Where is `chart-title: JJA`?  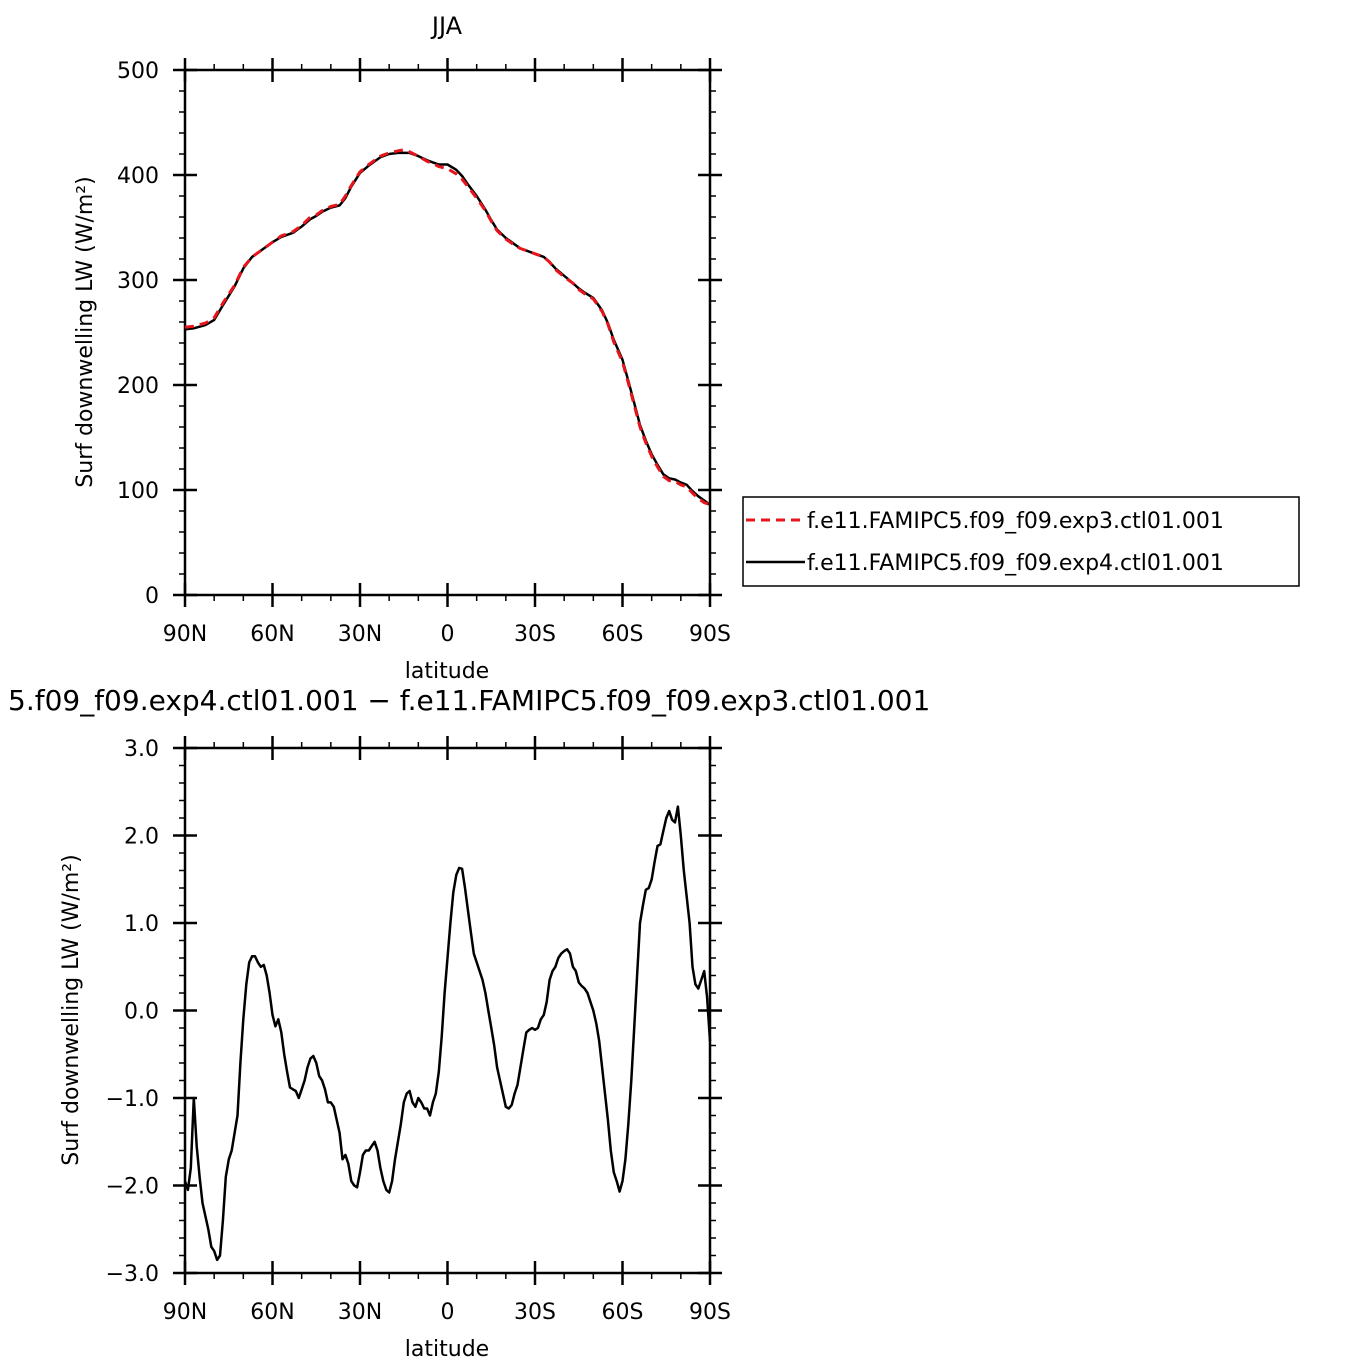
chart-title: JJA is located at coordinates (446, 26).